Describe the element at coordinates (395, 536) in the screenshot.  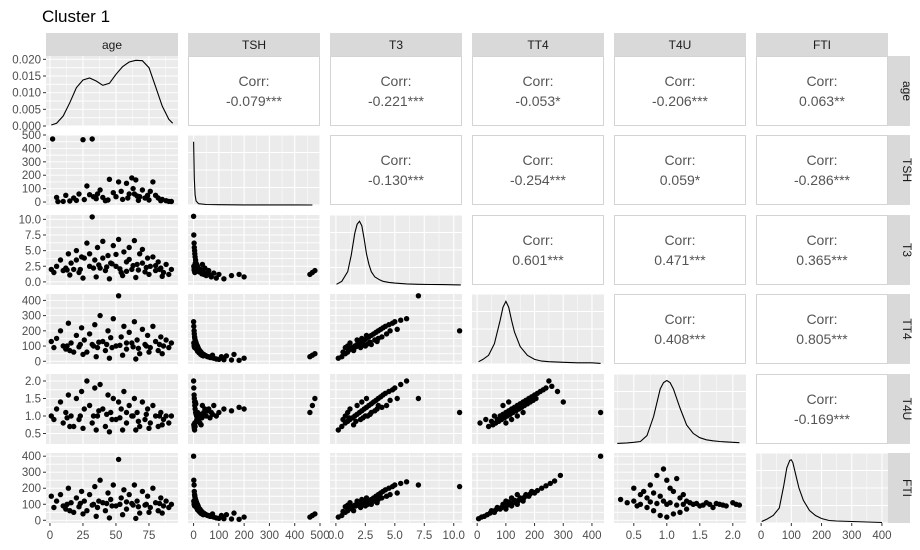
I see `x-tick-label: 5.0` at that location.